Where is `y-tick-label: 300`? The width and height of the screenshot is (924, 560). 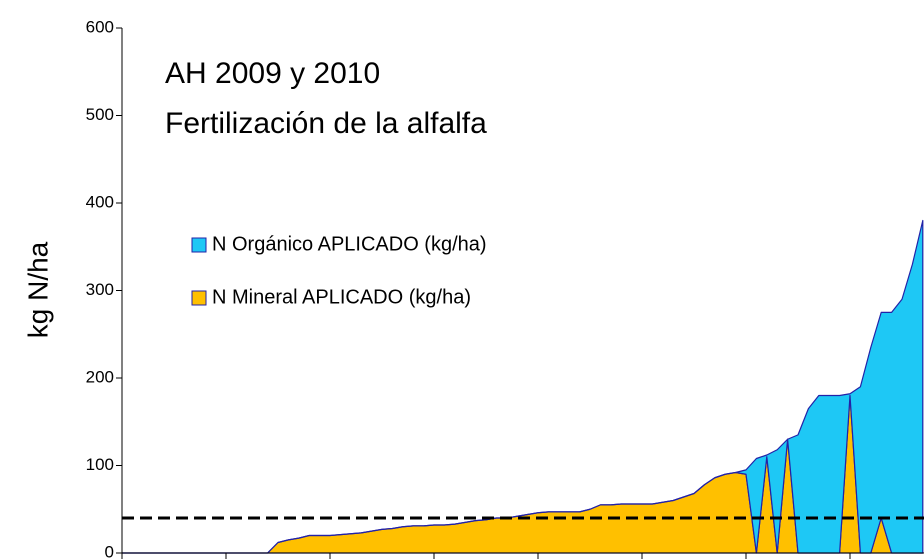 y-tick-label: 300 is located at coordinates (100, 289).